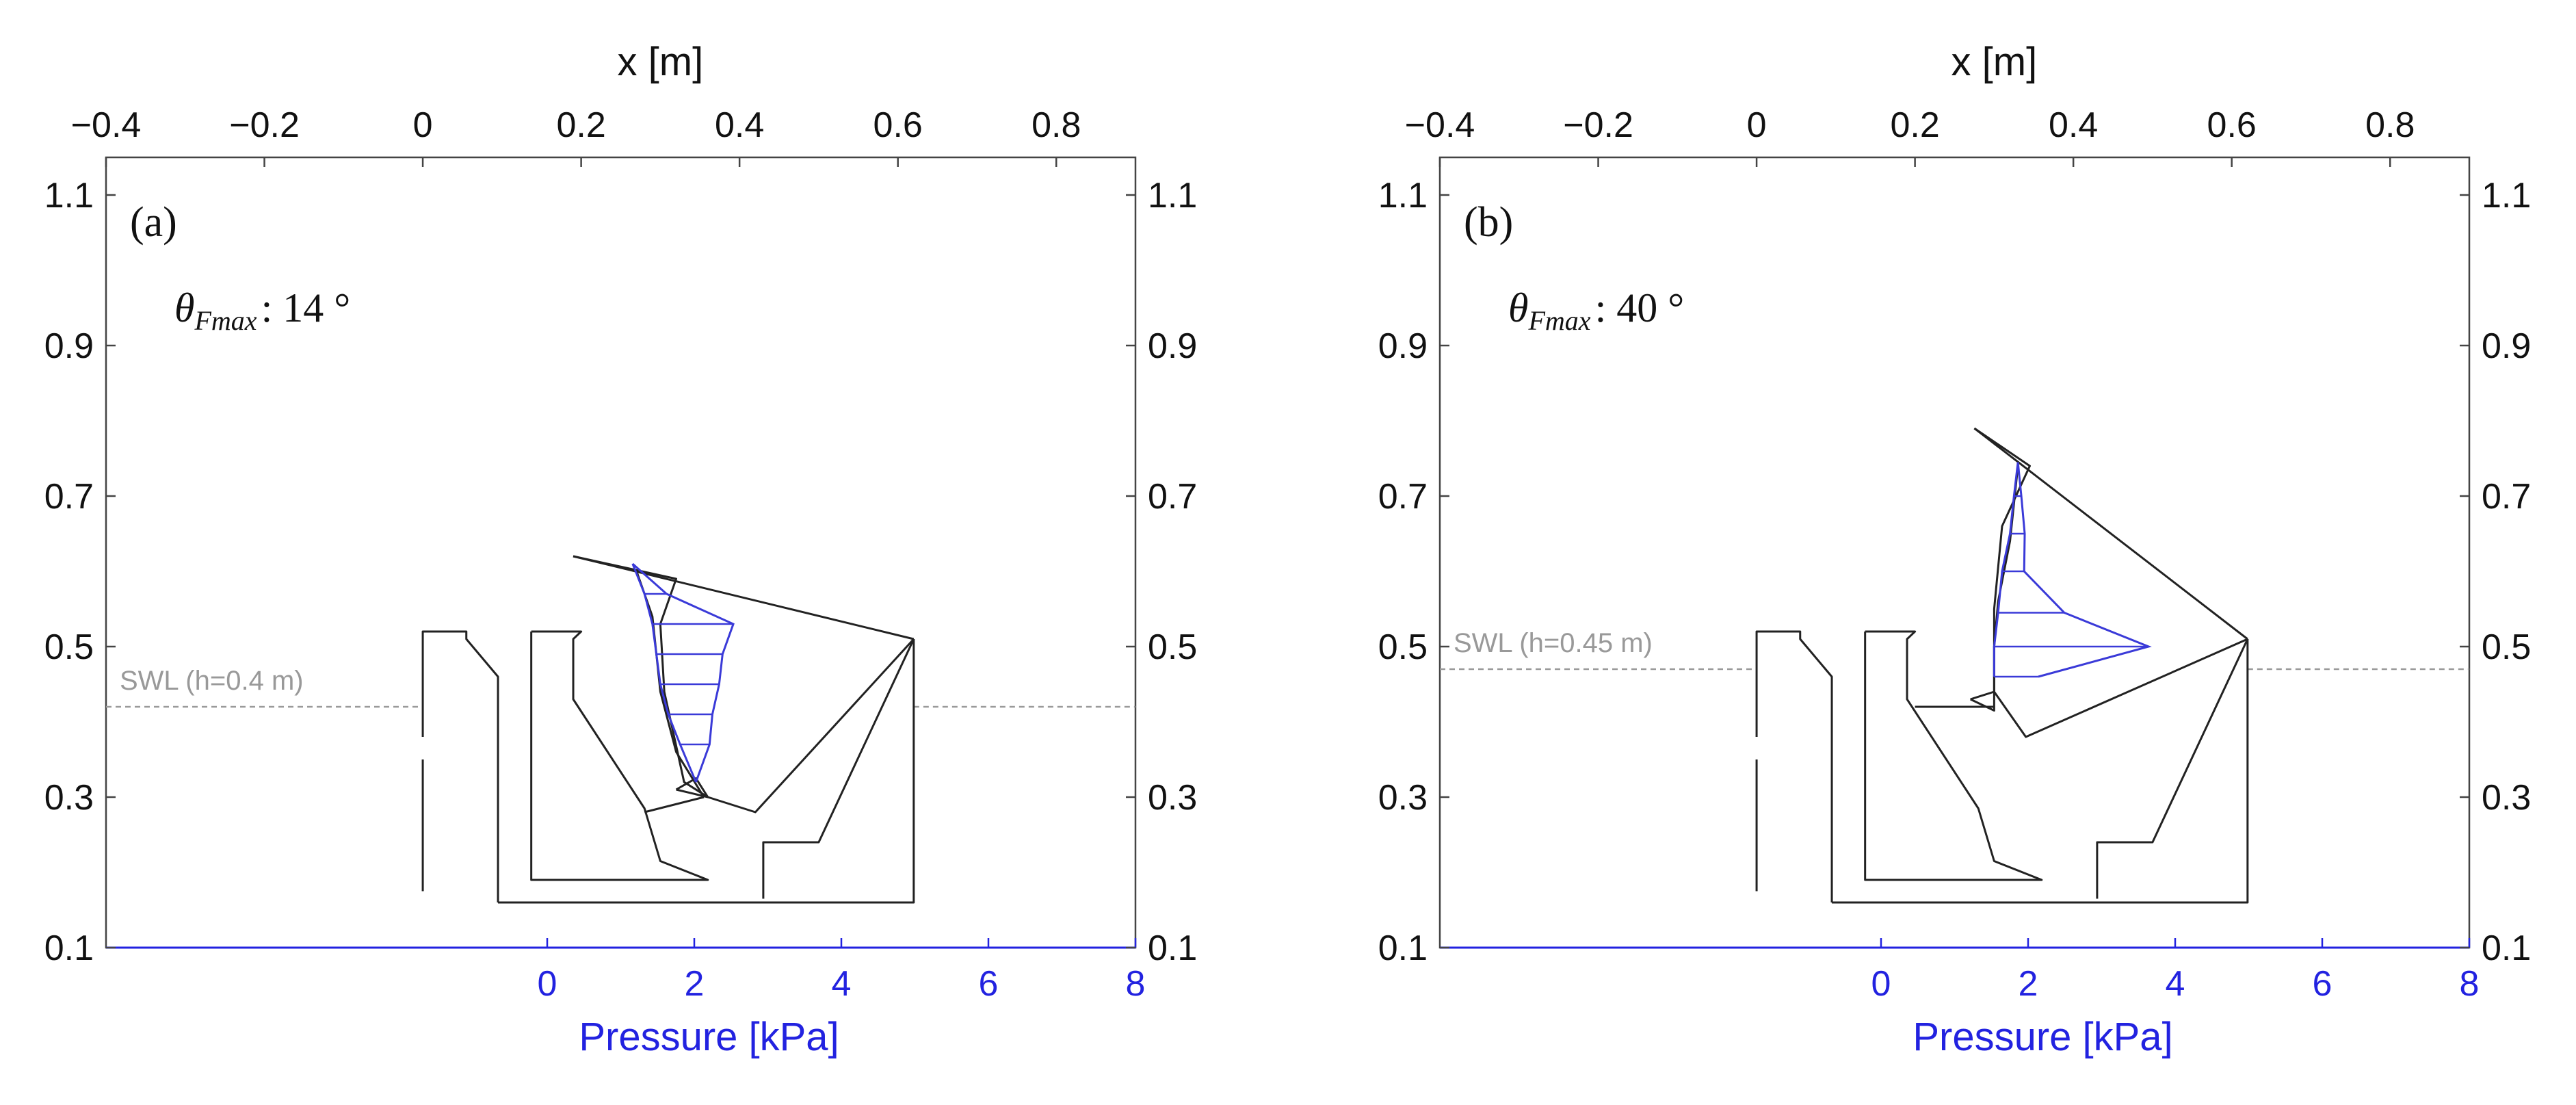 The width and height of the screenshot is (2576, 1105). I want to click on swl-label: SWL (h=0.45 m), so click(1553, 643).